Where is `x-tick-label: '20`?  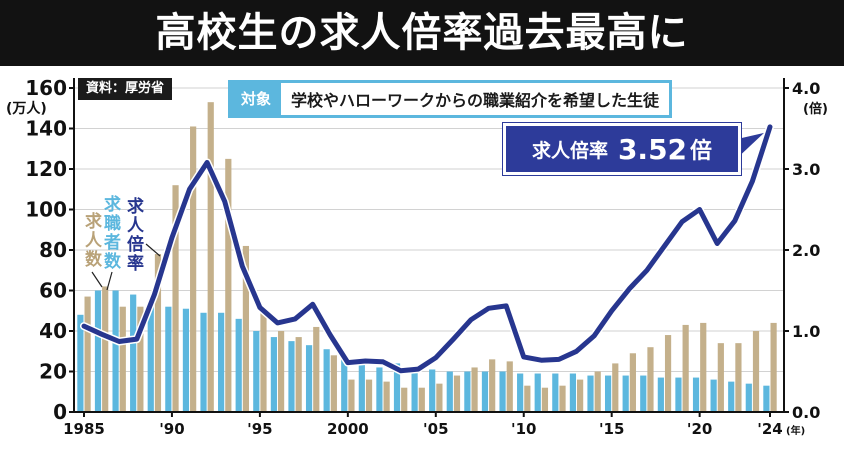 x-tick-label: '20 is located at coordinates (699, 429).